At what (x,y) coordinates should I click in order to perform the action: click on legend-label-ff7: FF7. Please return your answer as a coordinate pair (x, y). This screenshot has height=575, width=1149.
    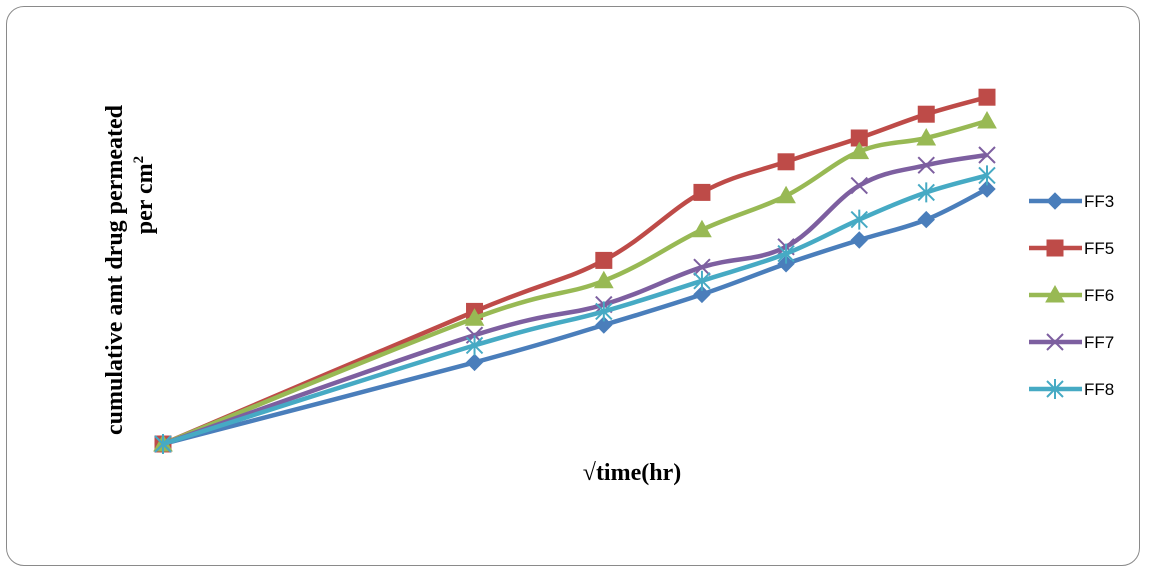
    Looking at the image, I should click on (1099, 342).